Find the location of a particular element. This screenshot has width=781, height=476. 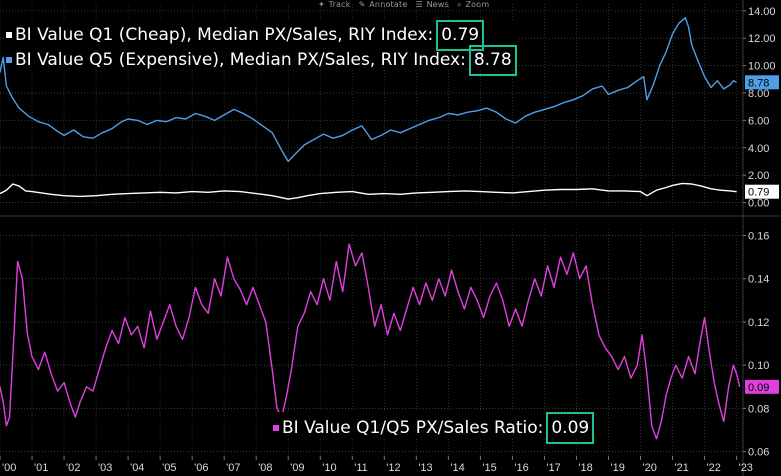

y-tick-label-top: 0.00 is located at coordinates (758, 204).